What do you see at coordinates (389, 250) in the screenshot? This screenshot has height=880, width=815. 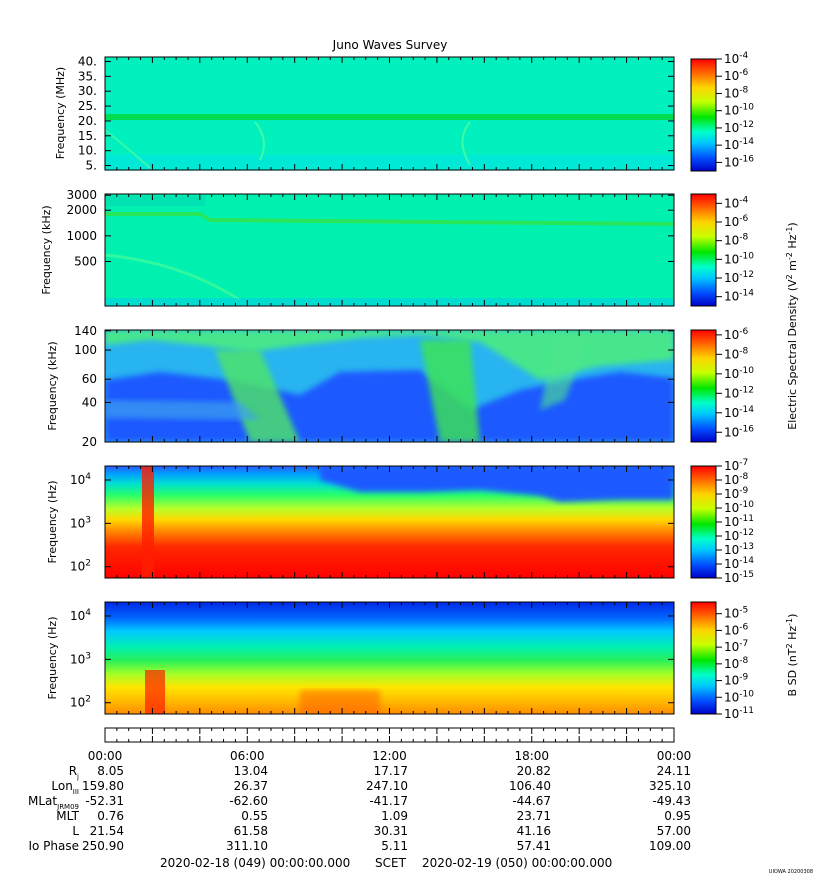 I see `panel-2-plot` at bounding box center [389, 250].